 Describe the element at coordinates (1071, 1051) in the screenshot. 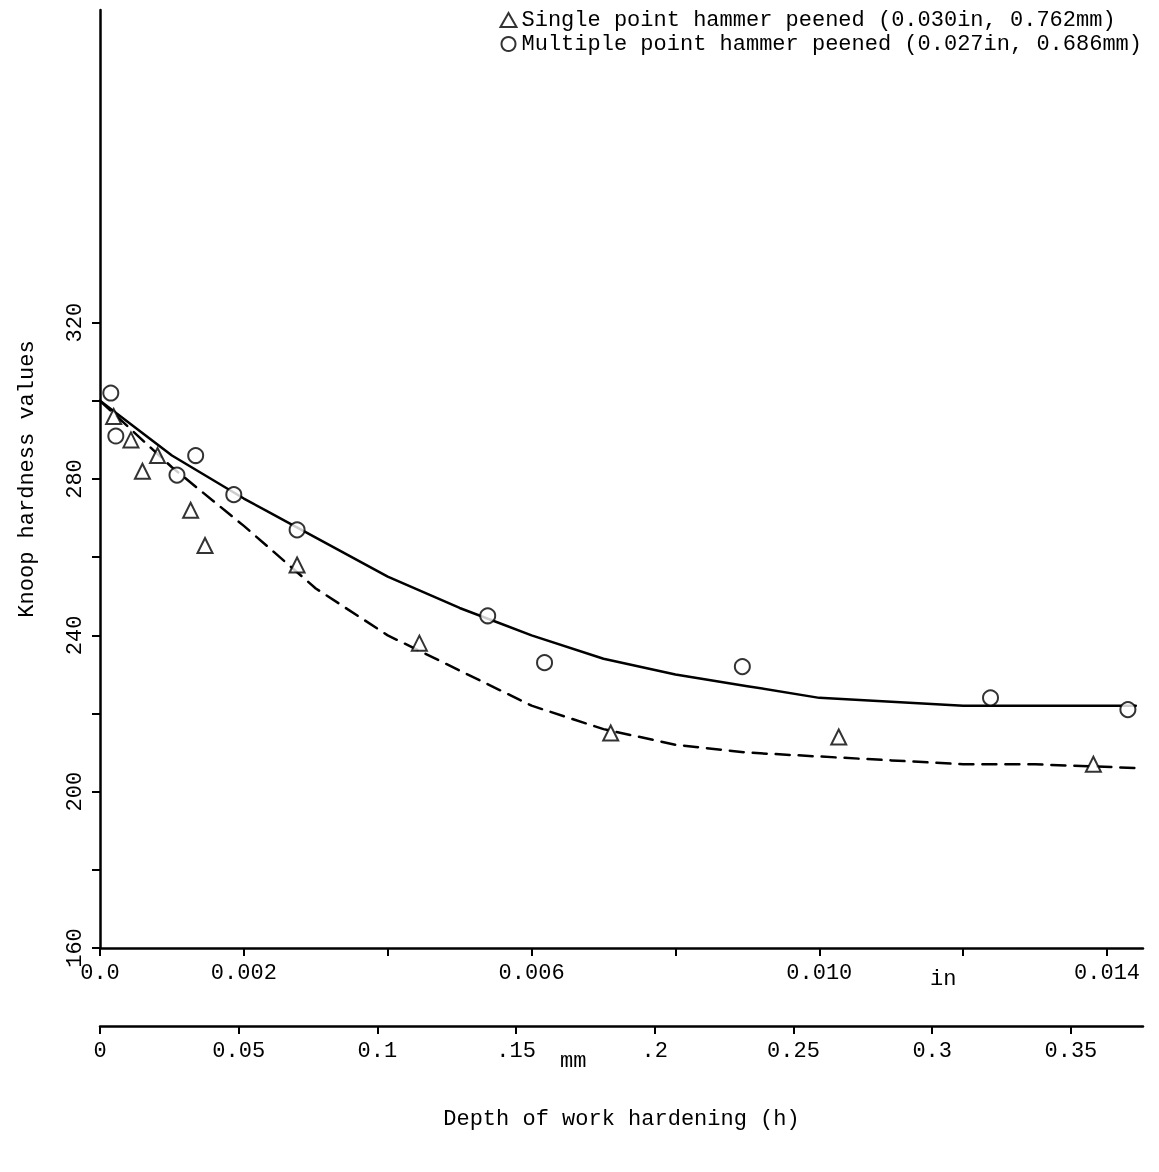

I see `x2-tick-label: 0.35` at that location.